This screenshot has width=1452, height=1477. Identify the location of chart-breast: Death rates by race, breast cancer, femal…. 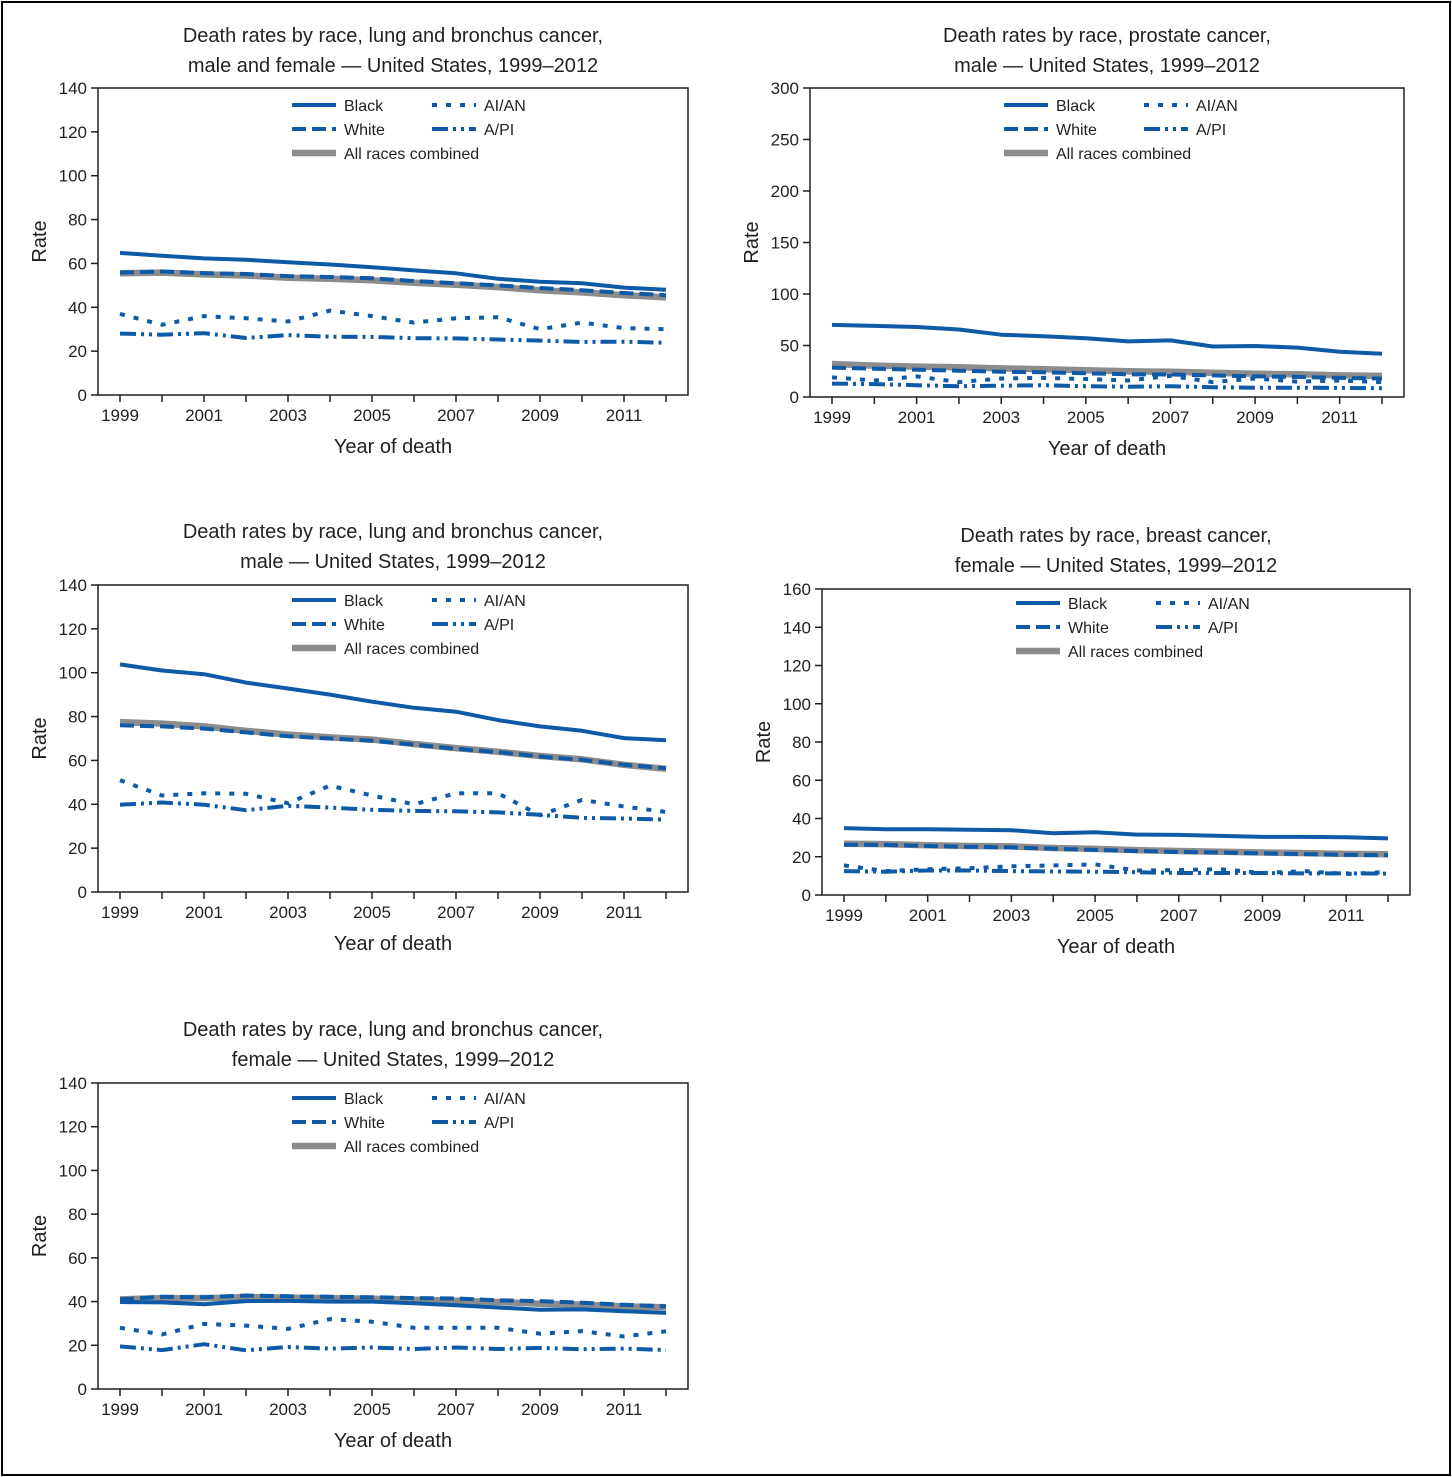
(1082, 741).